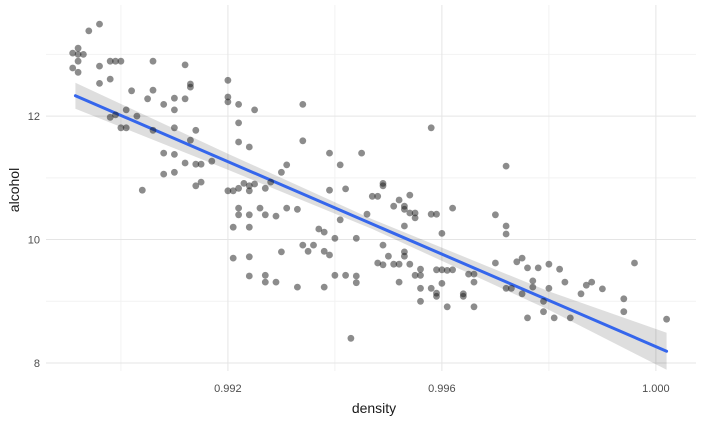 The width and height of the screenshot is (702, 427). I want to click on y-tick-label: 10, so click(34, 241).